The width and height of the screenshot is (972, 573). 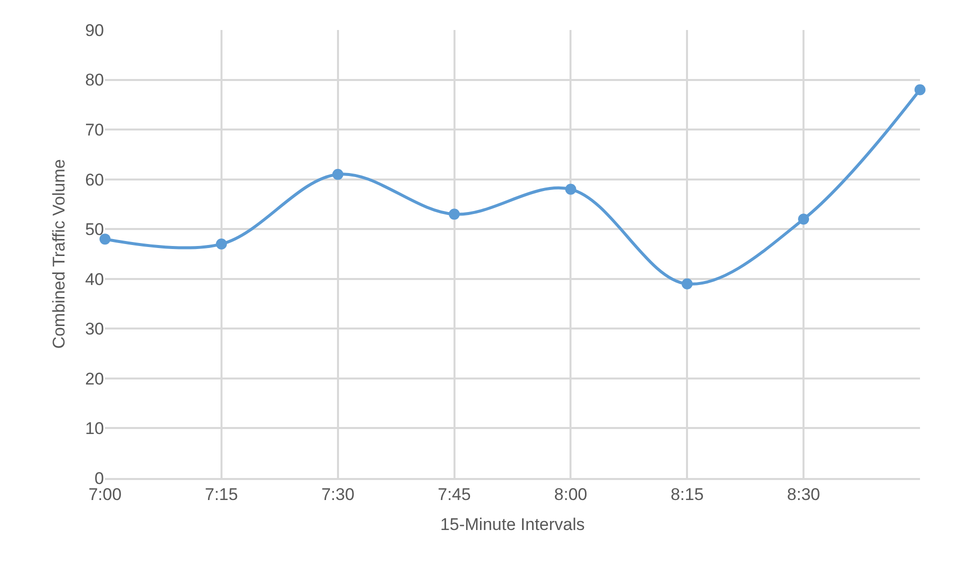 I want to click on x-tick-label: 8:30, so click(x=803, y=494).